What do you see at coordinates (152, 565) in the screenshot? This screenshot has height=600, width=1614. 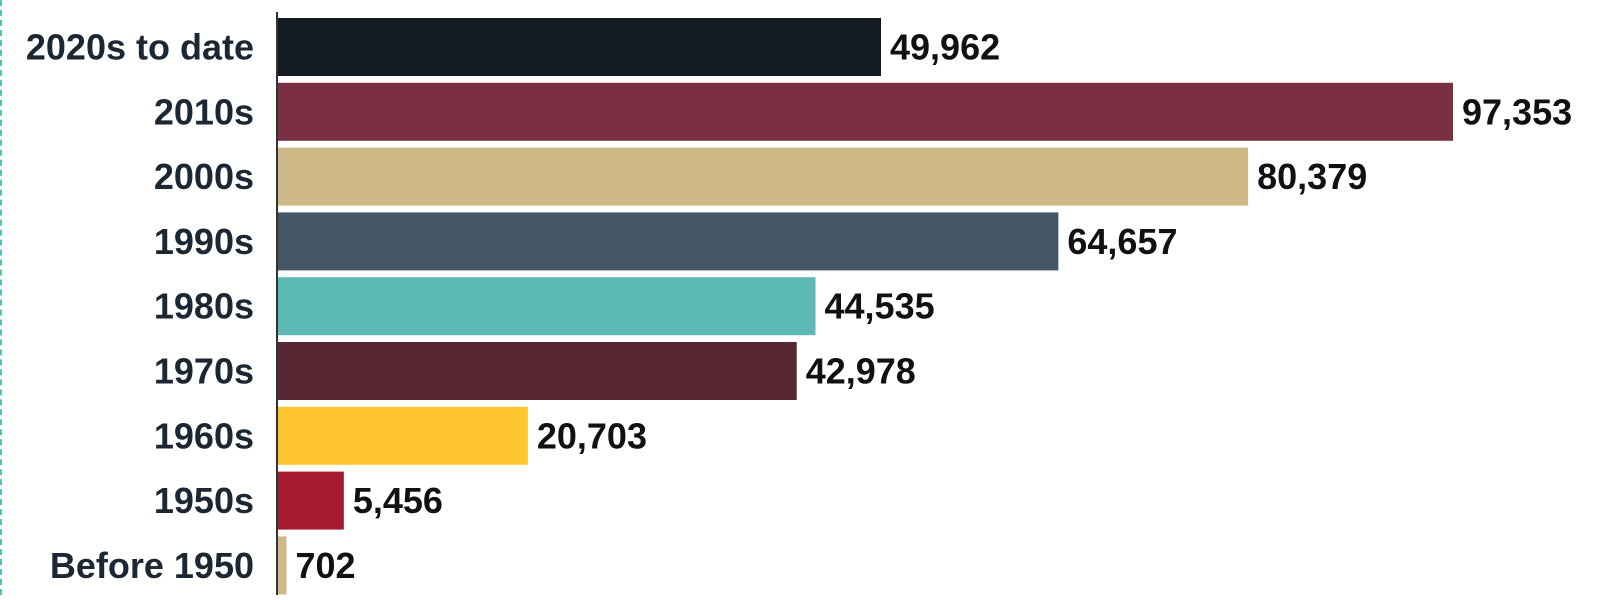 I see `category-label-8: Before 1950` at bounding box center [152, 565].